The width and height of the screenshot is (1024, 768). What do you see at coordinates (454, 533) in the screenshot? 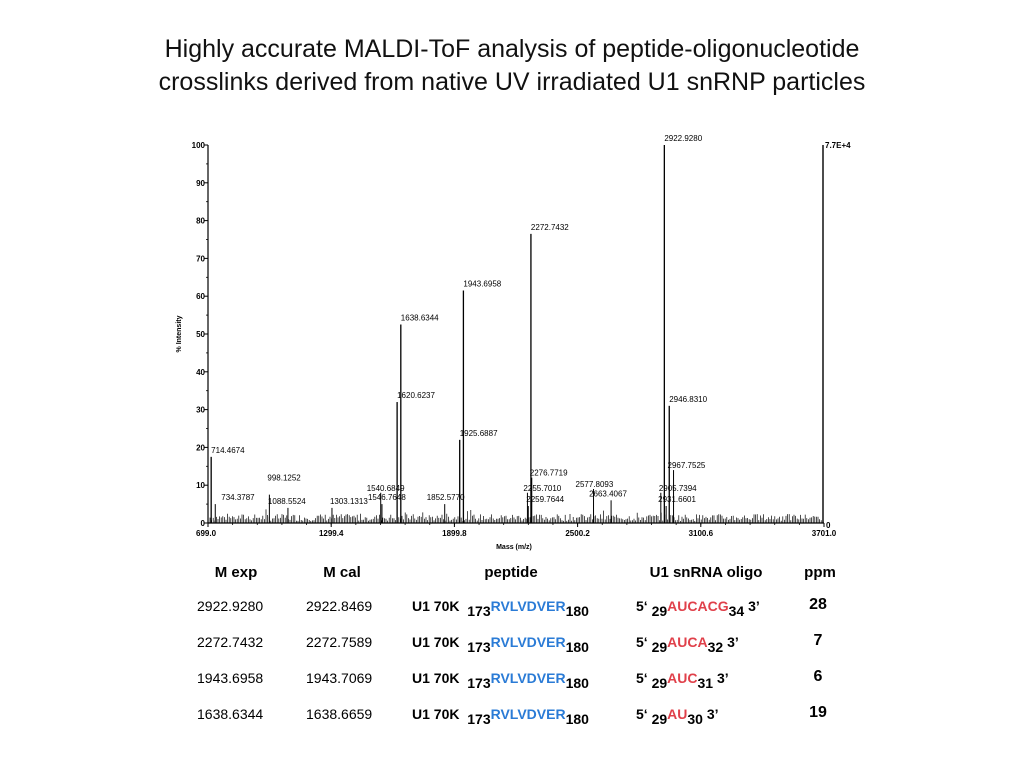
I see `x-tick-label: 1899.8` at bounding box center [454, 533].